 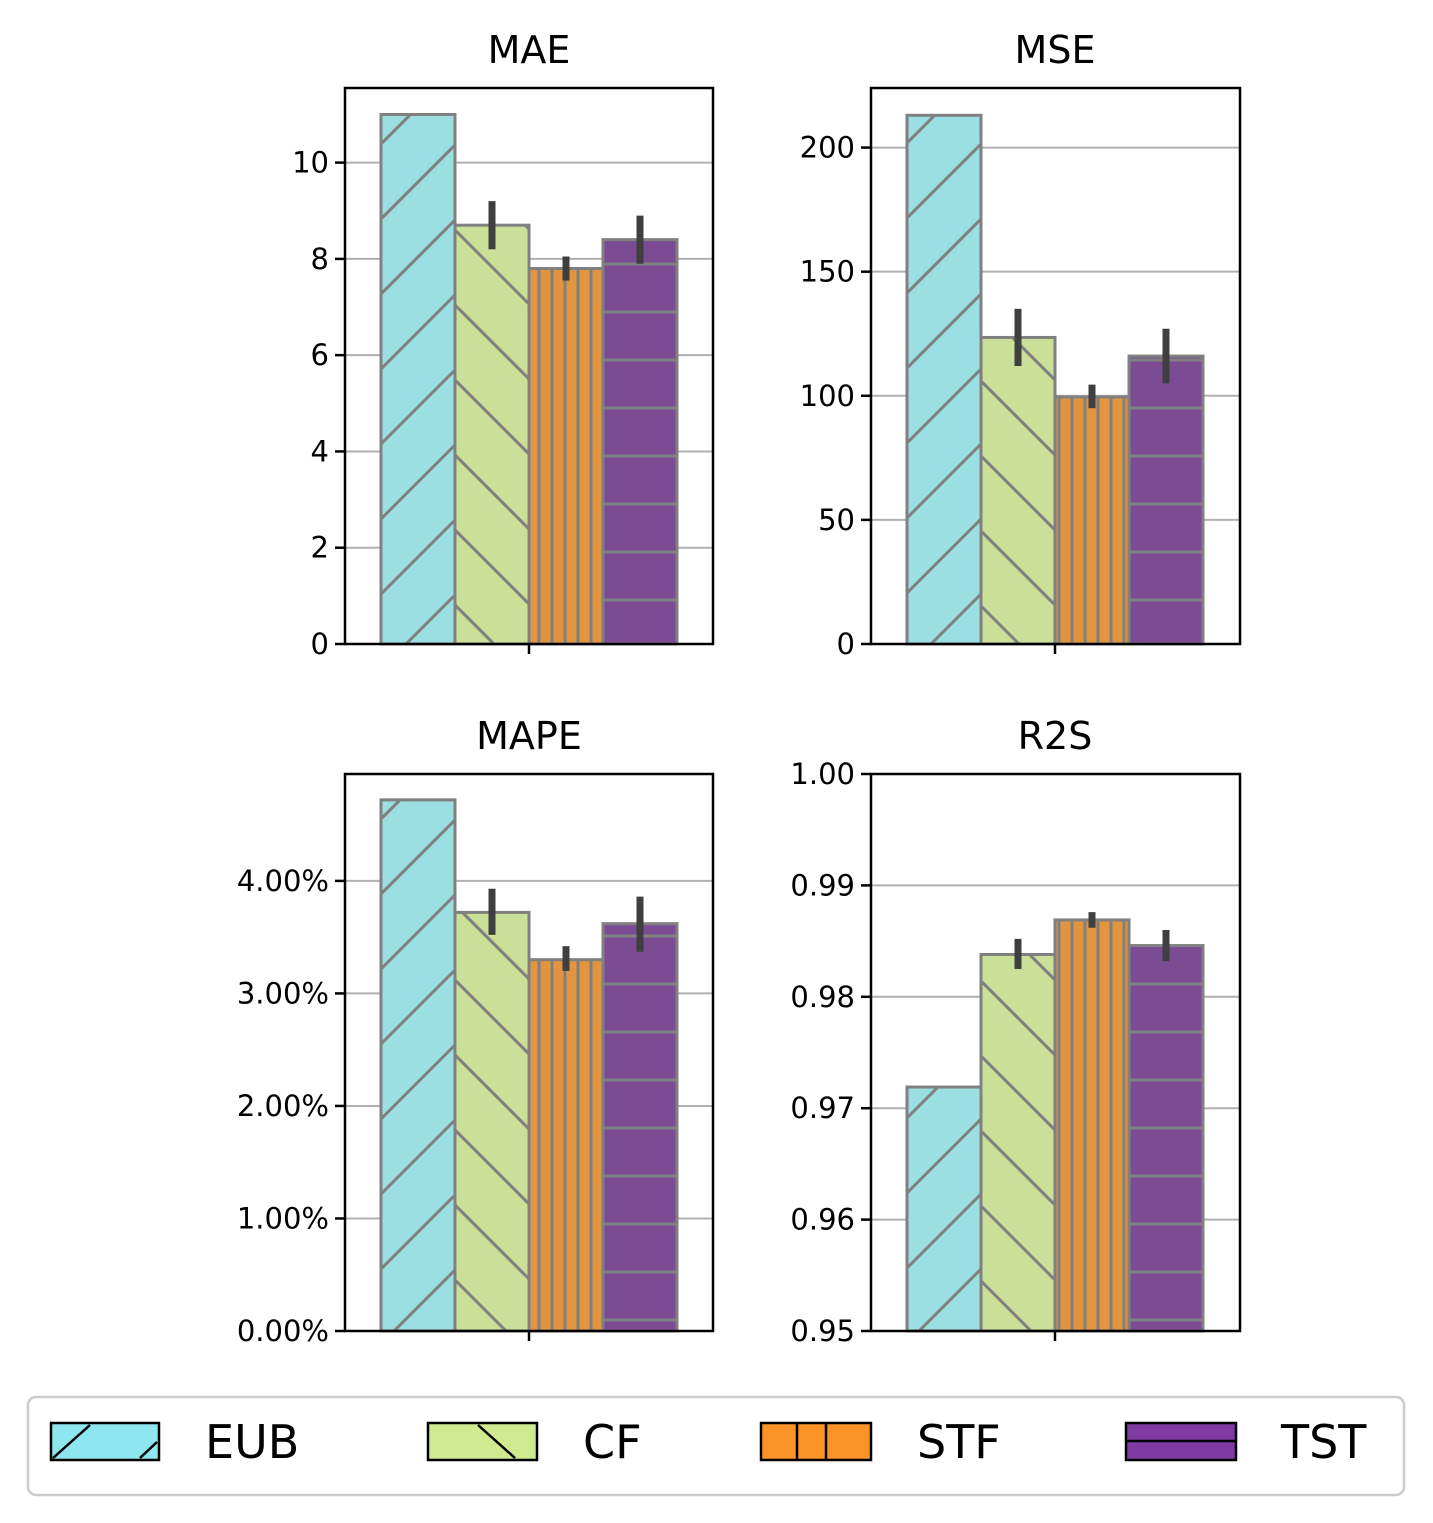 What do you see at coordinates (320, 548) in the screenshot?
I see `y-tick-label: 2` at bounding box center [320, 548].